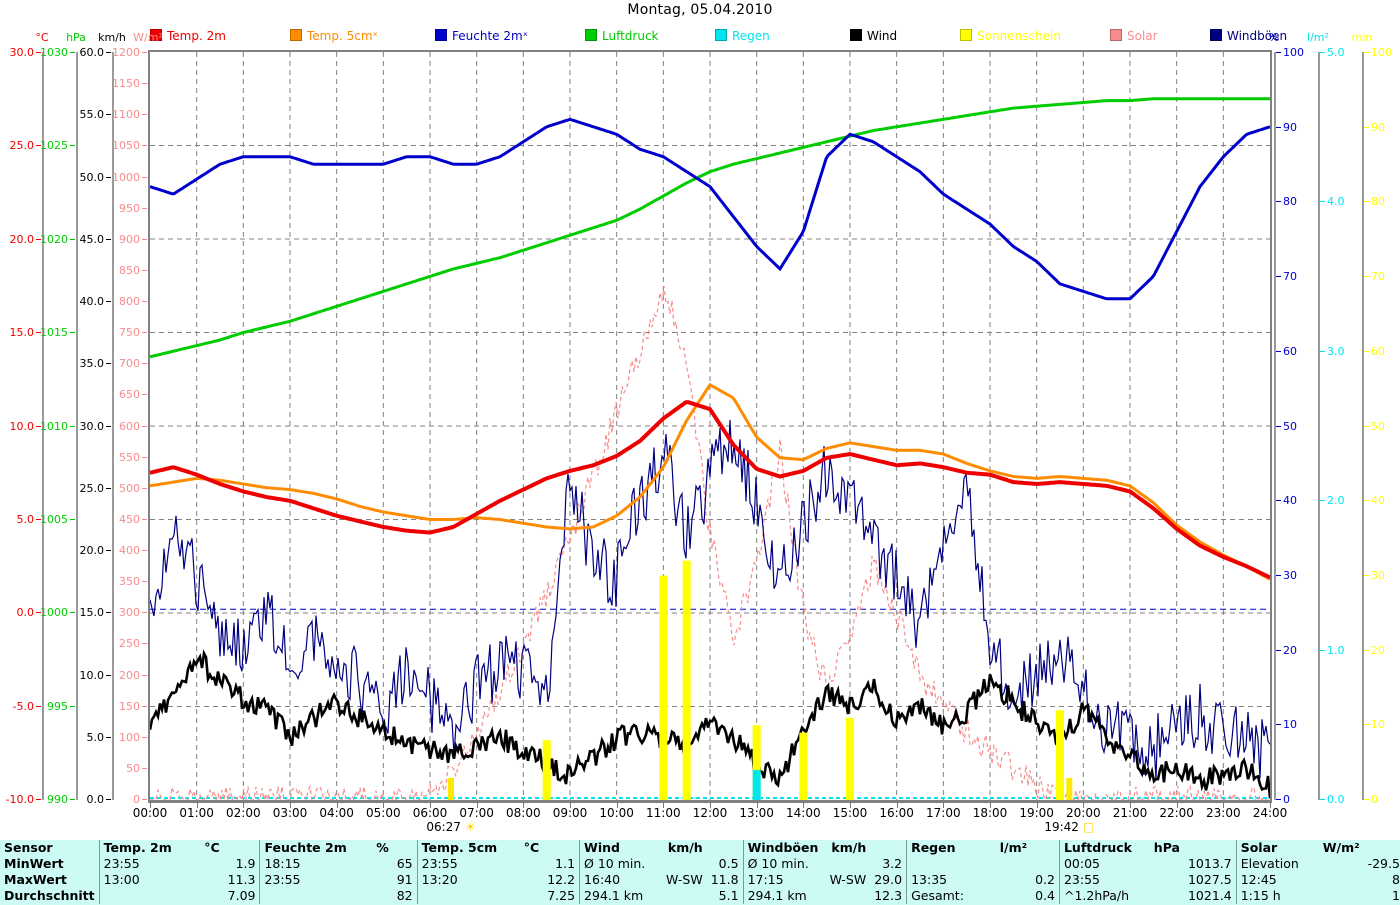 The height and width of the screenshot is (905, 1400). I want to click on table-cell-time: 13:35, so click(948, 880).